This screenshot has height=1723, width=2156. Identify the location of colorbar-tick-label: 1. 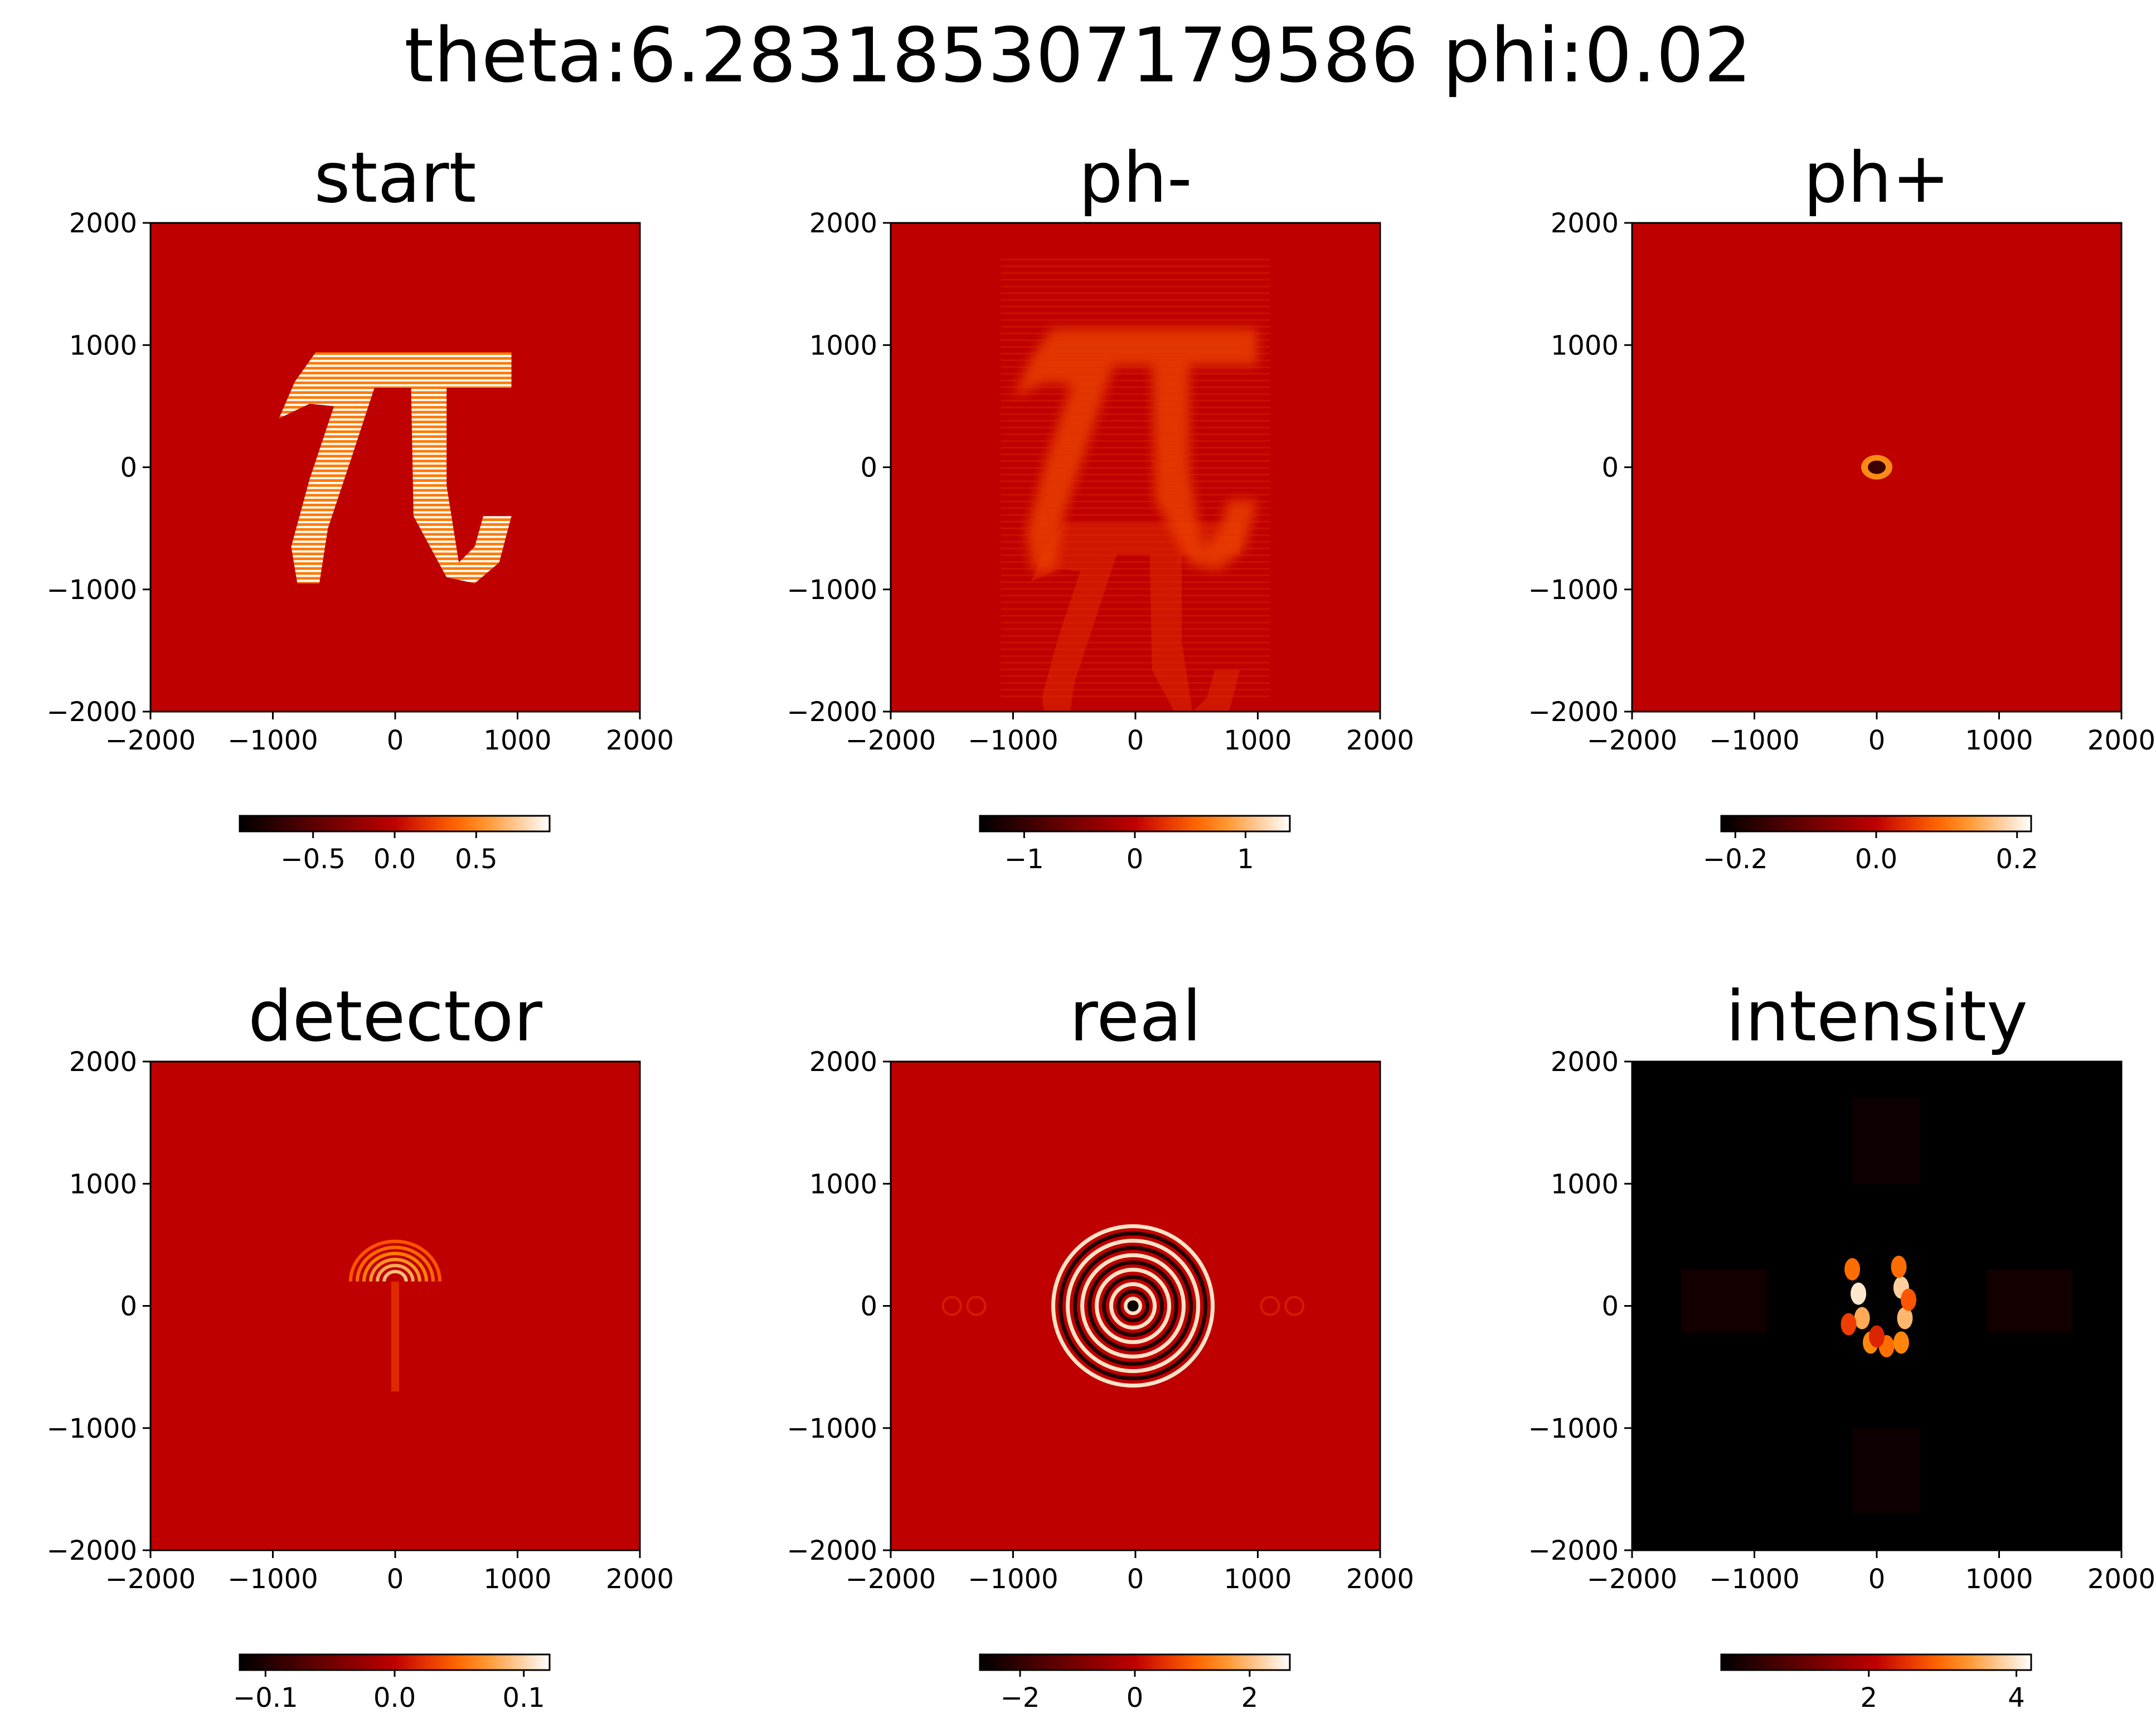
(1245, 859).